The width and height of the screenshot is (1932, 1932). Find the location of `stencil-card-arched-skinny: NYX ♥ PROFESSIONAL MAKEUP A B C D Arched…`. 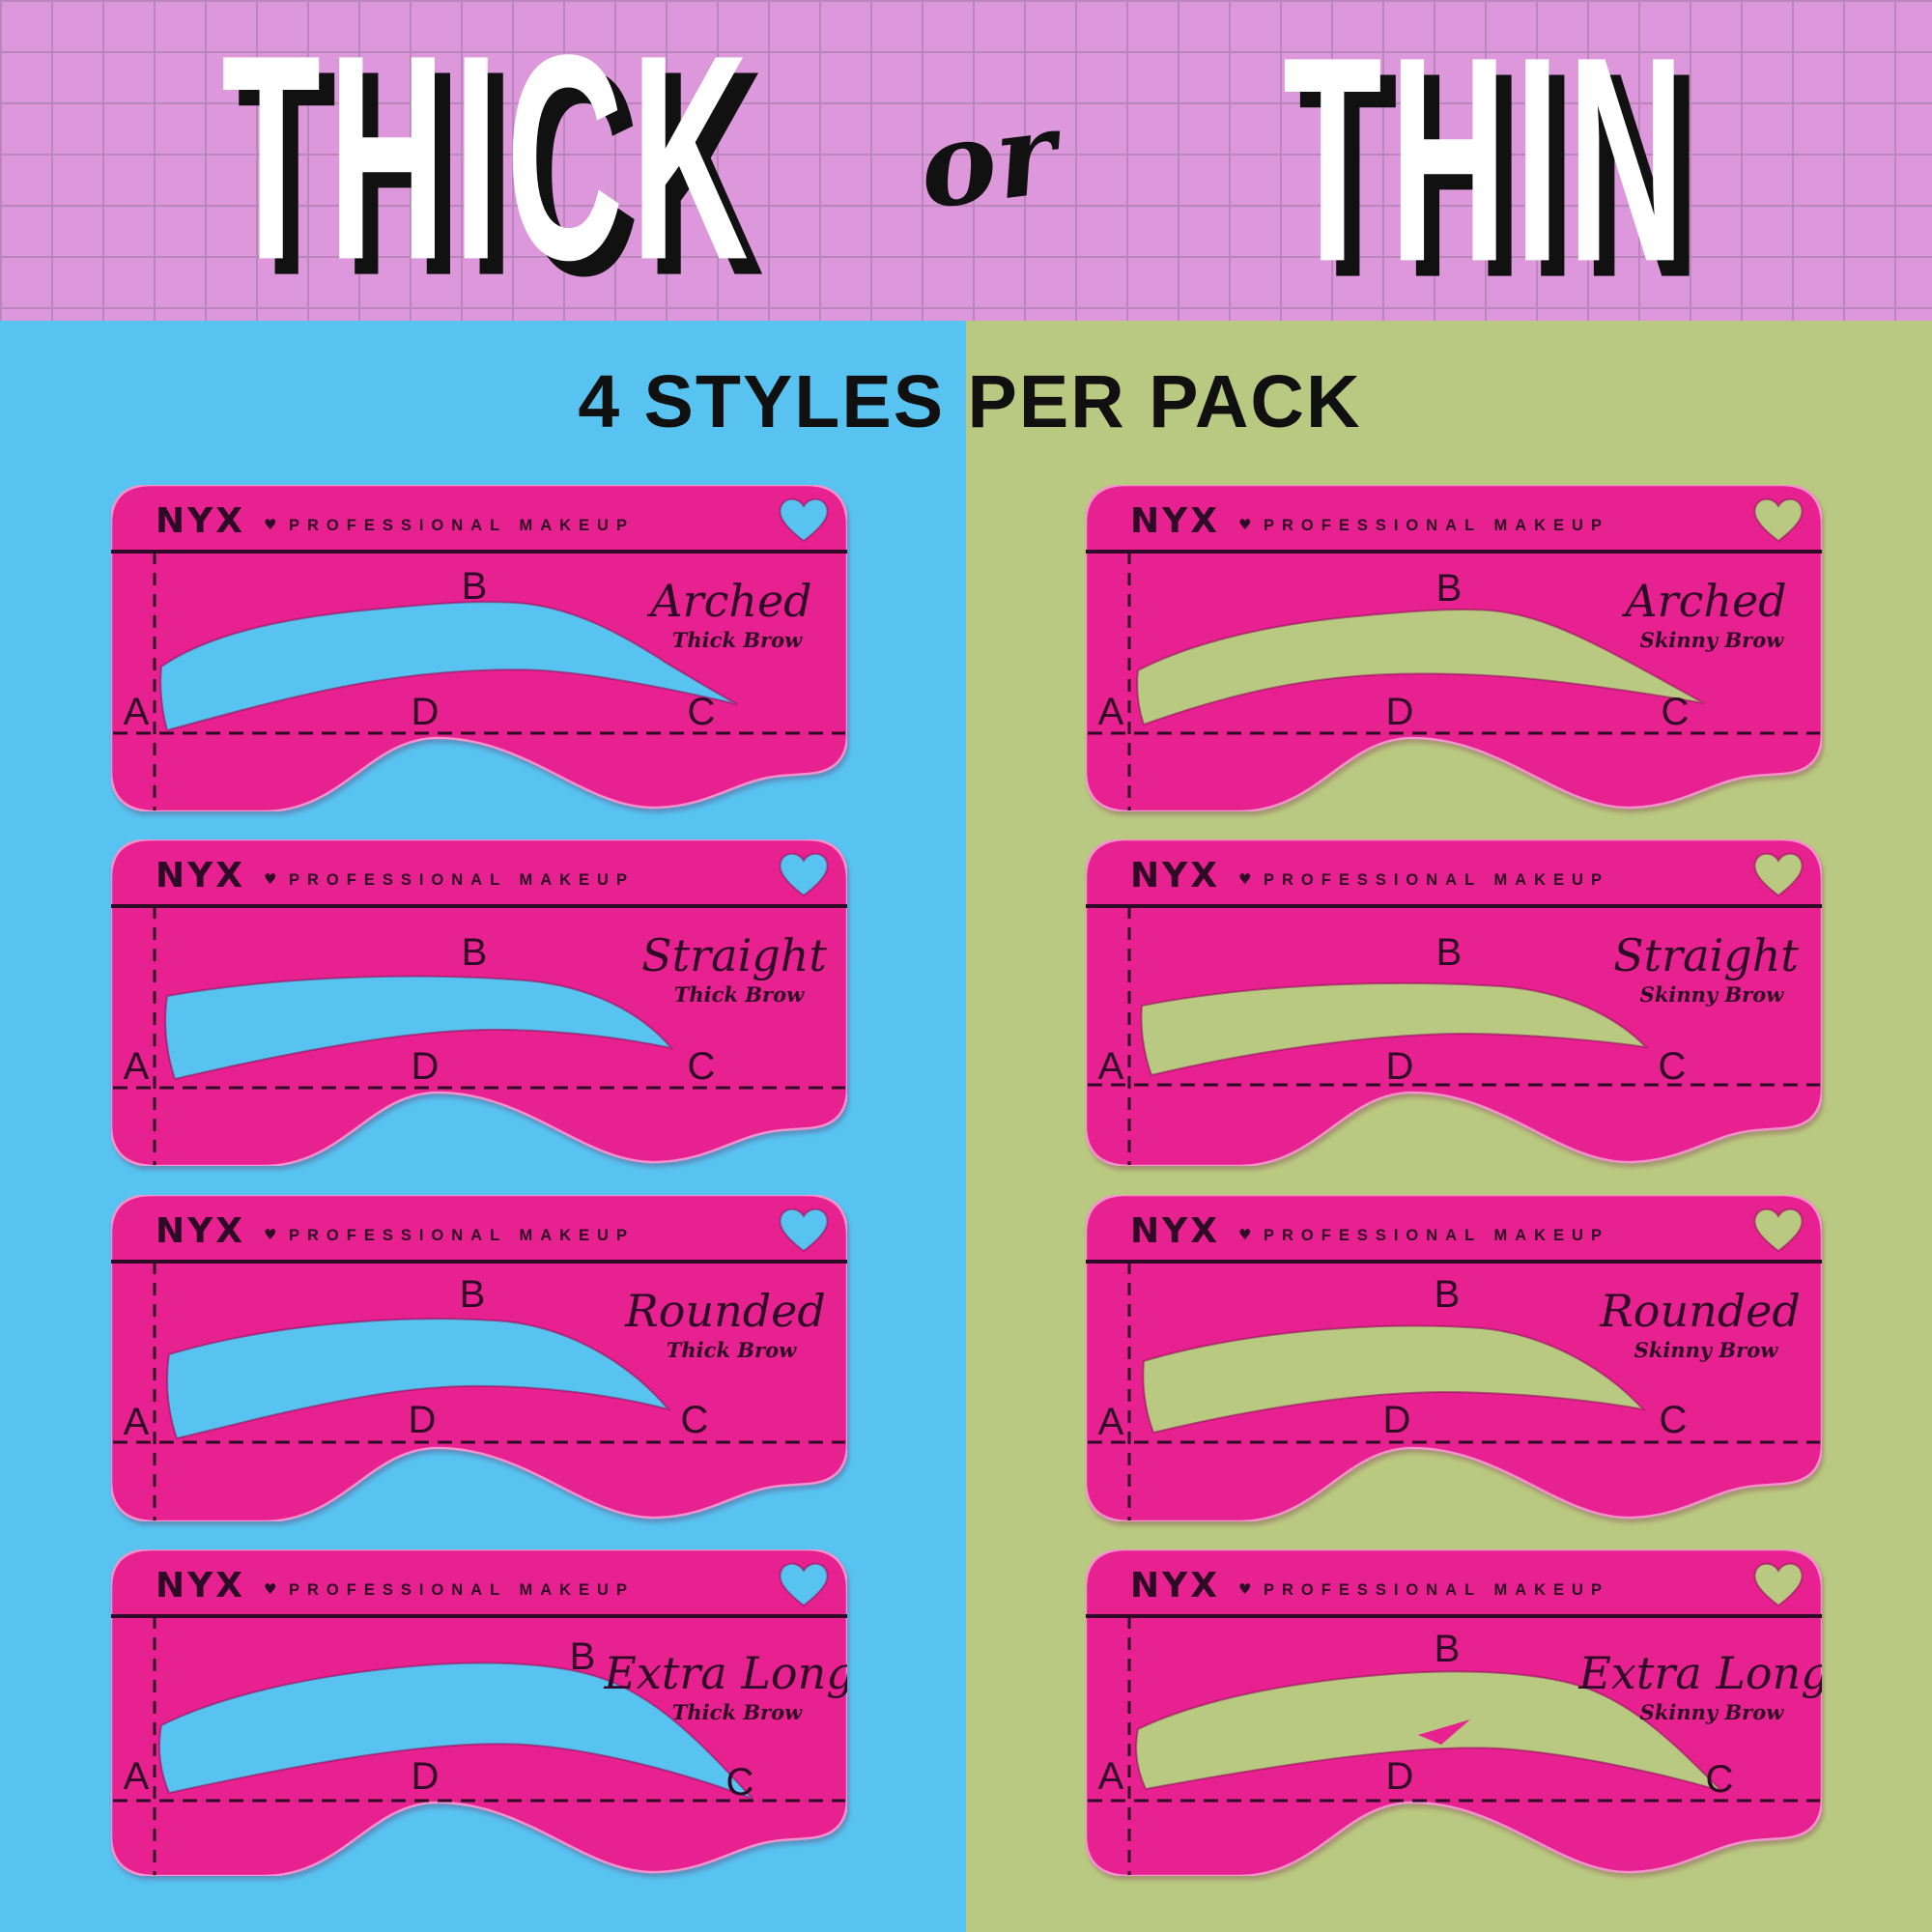

stencil-card-arched-skinny: NYX ♥ PROFESSIONAL MAKEUP A B C D Arched… is located at coordinates (1454, 648).